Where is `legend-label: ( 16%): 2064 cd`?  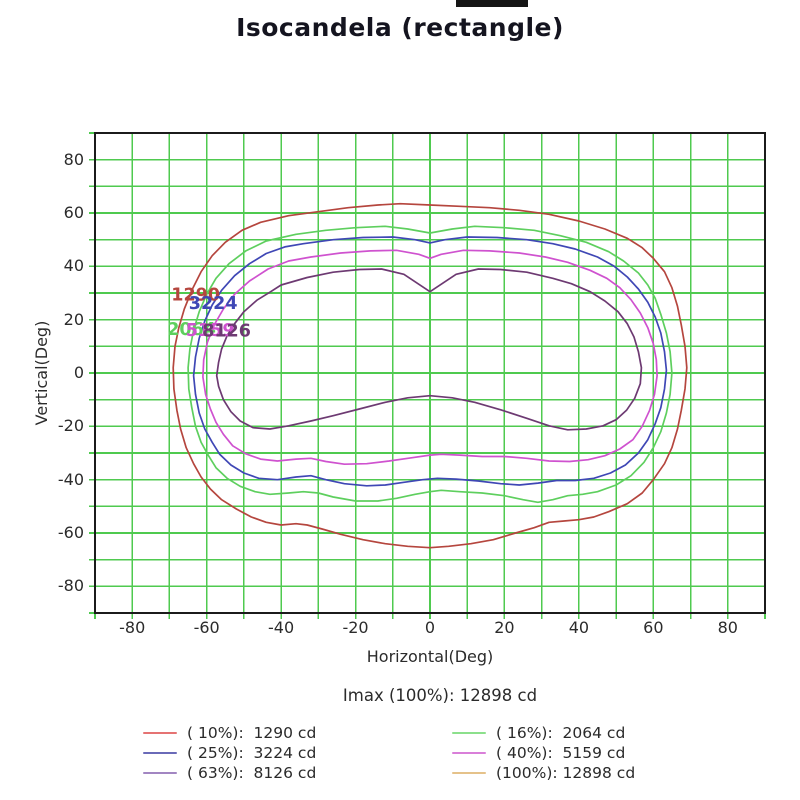
legend-label: ( 16%): 2064 cd is located at coordinates (561, 733).